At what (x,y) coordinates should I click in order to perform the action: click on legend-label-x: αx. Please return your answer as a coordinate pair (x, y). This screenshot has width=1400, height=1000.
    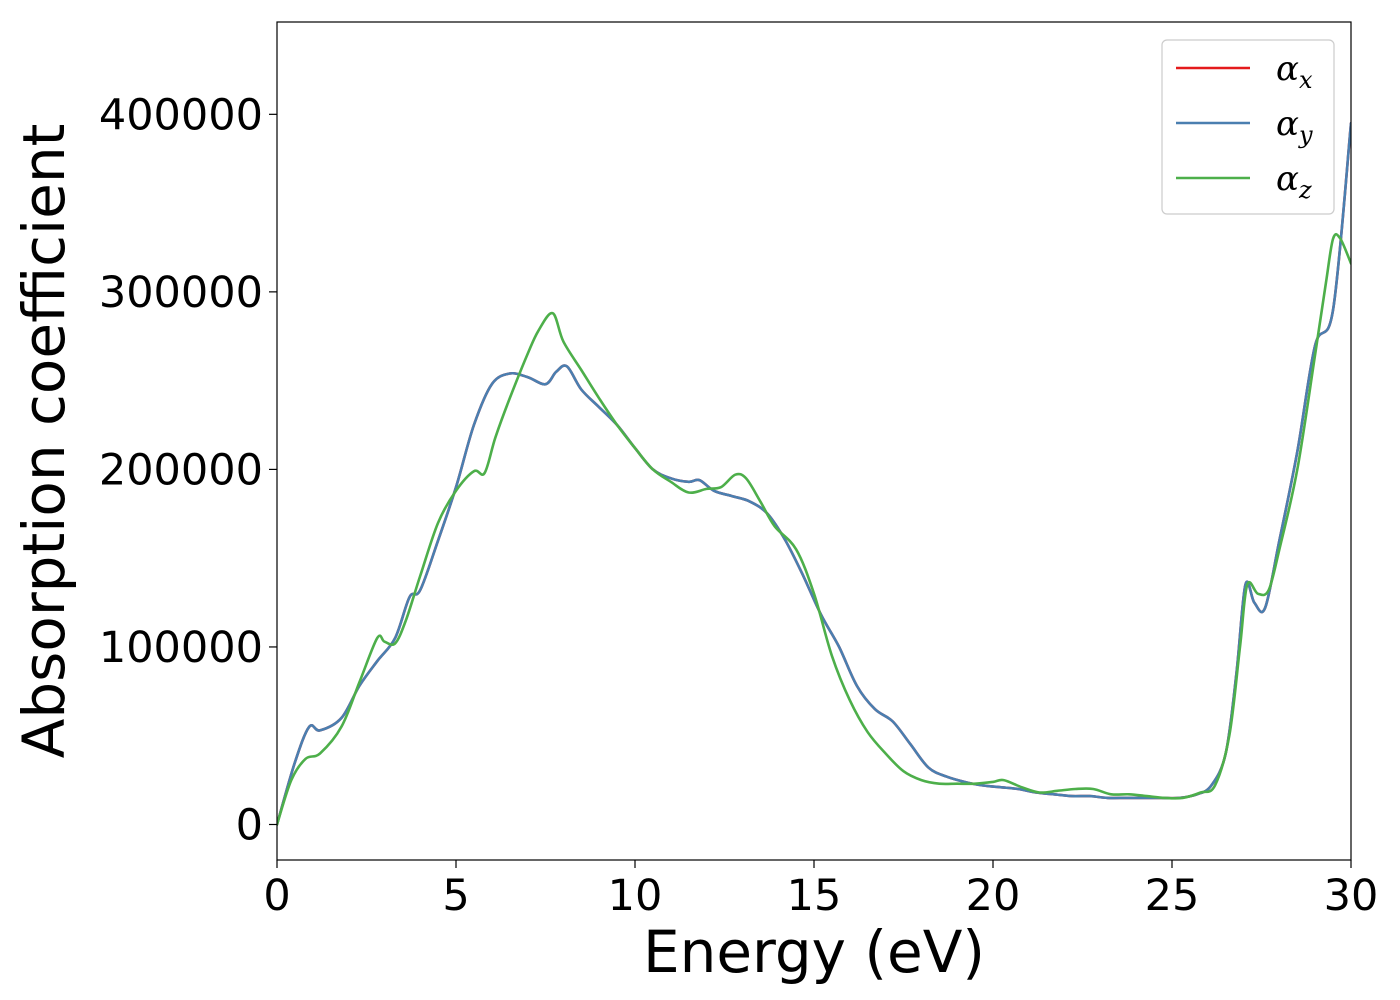
    Looking at the image, I should click on (1294, 71).